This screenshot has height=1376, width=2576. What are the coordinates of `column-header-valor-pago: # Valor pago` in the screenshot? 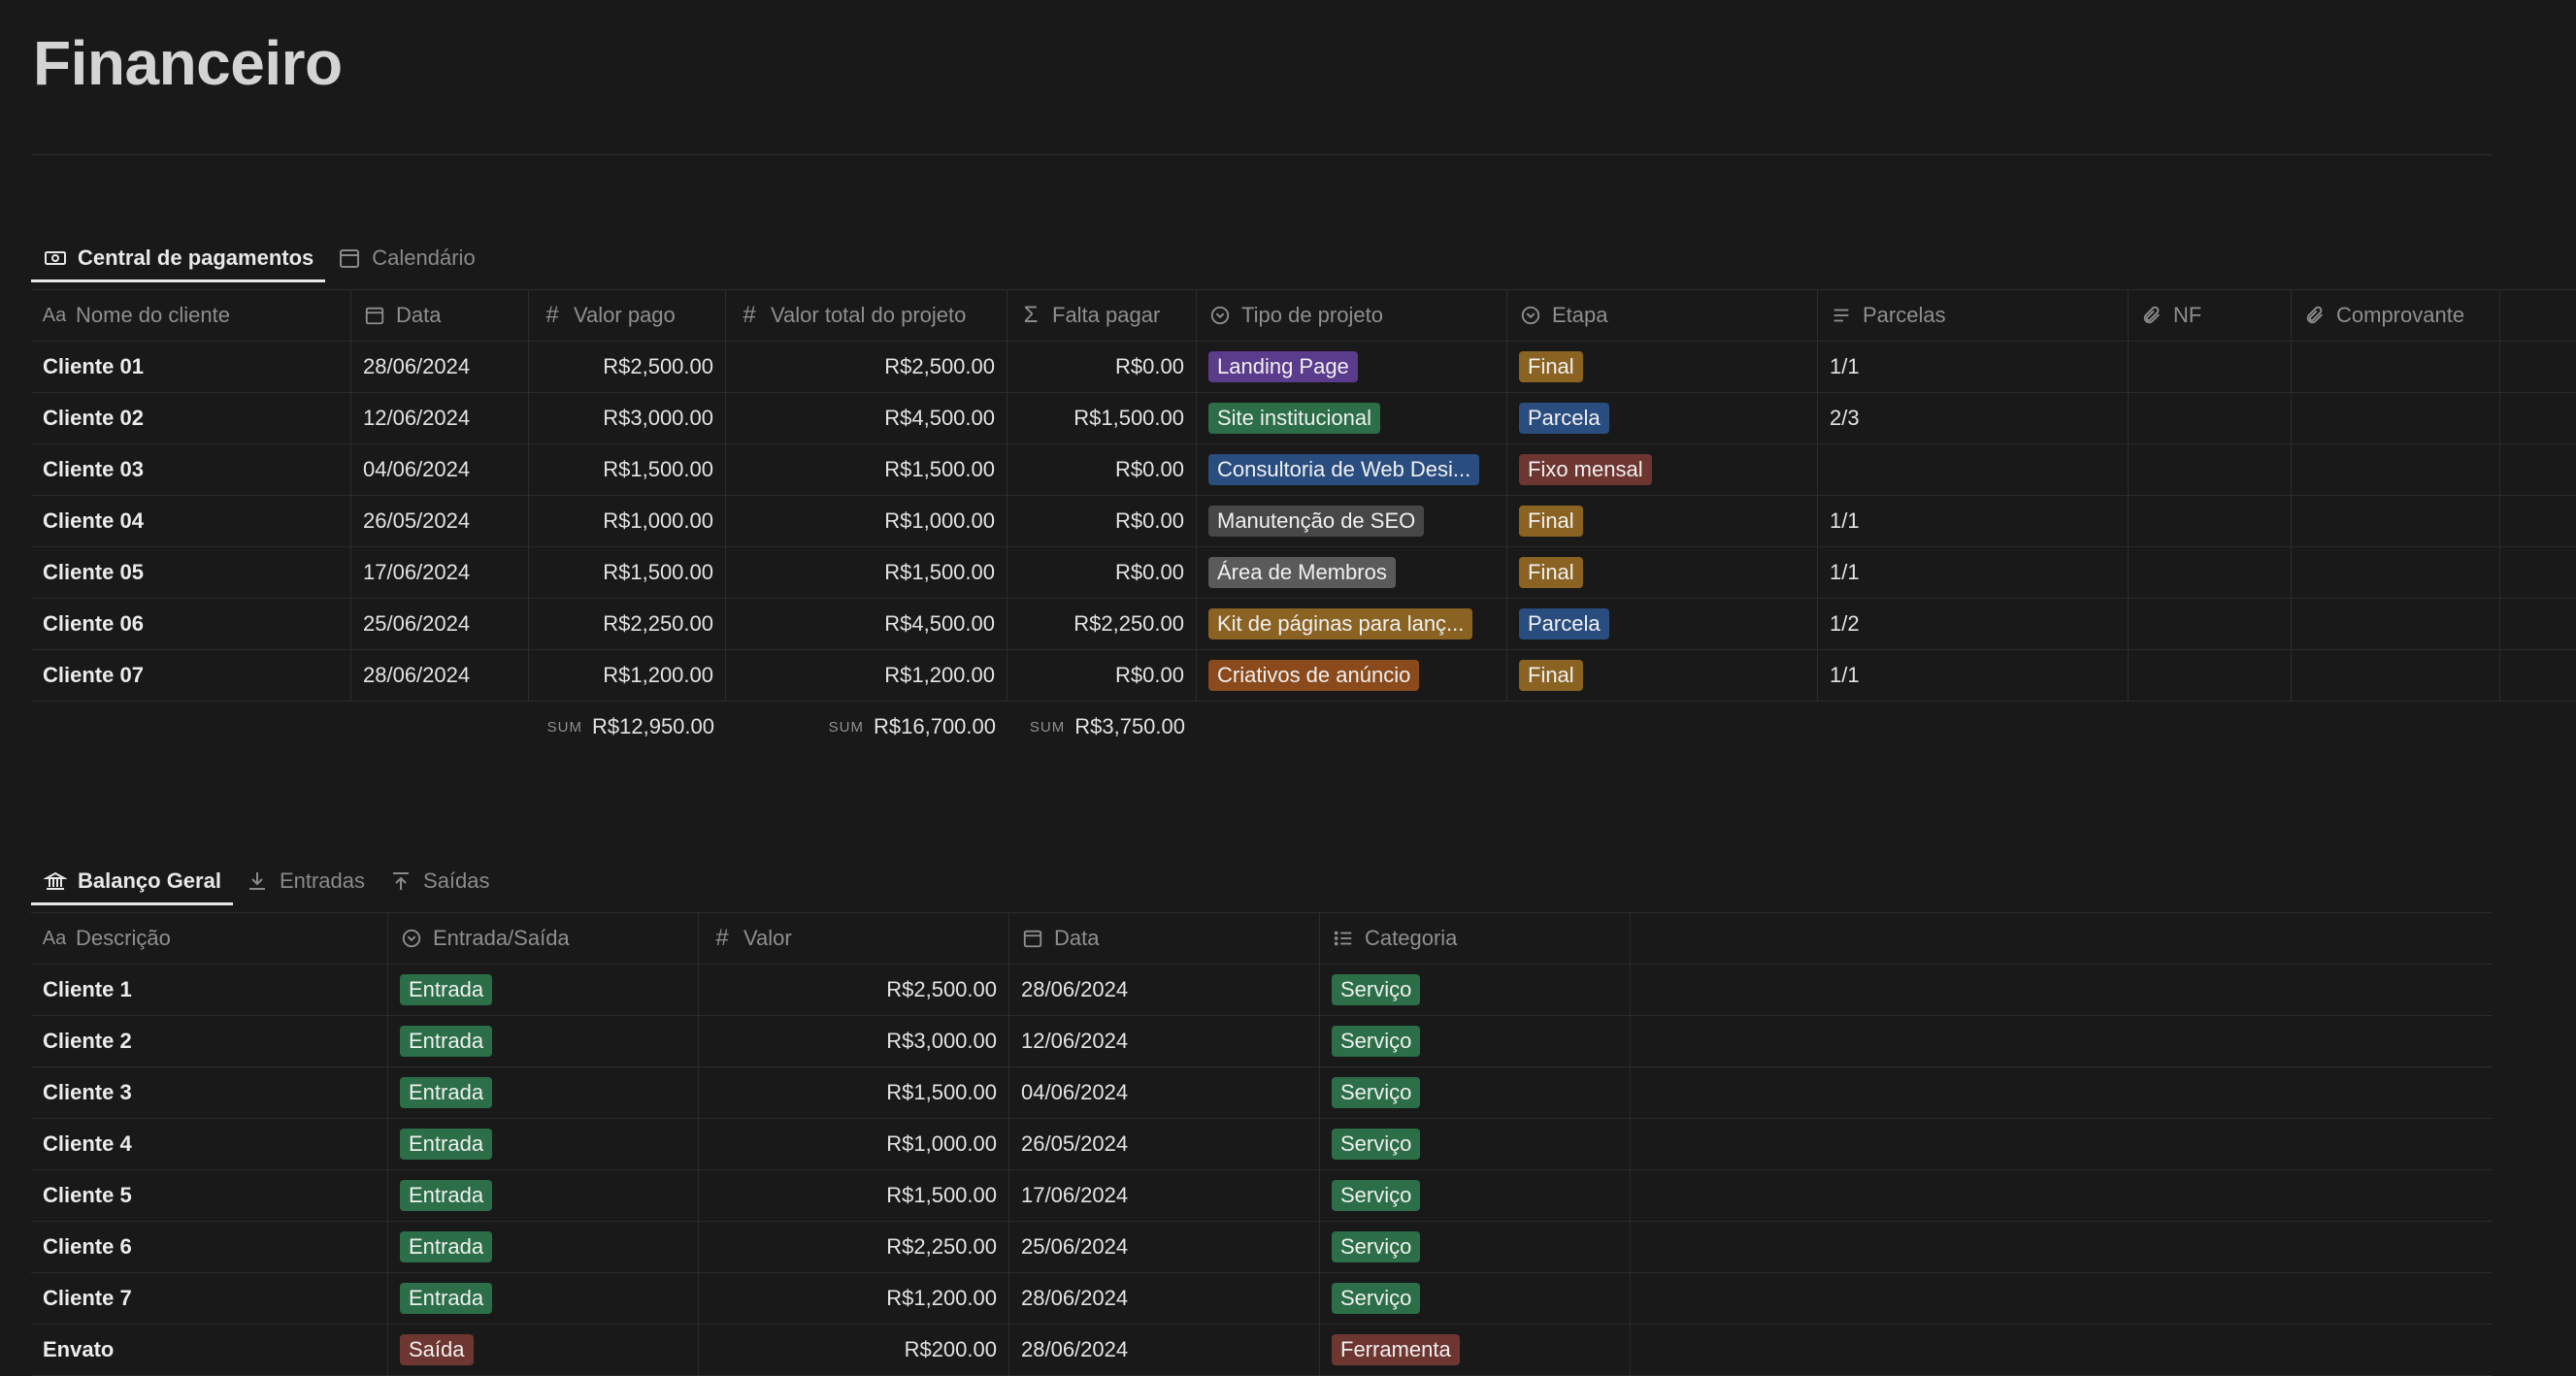 It's located at (627, 315).